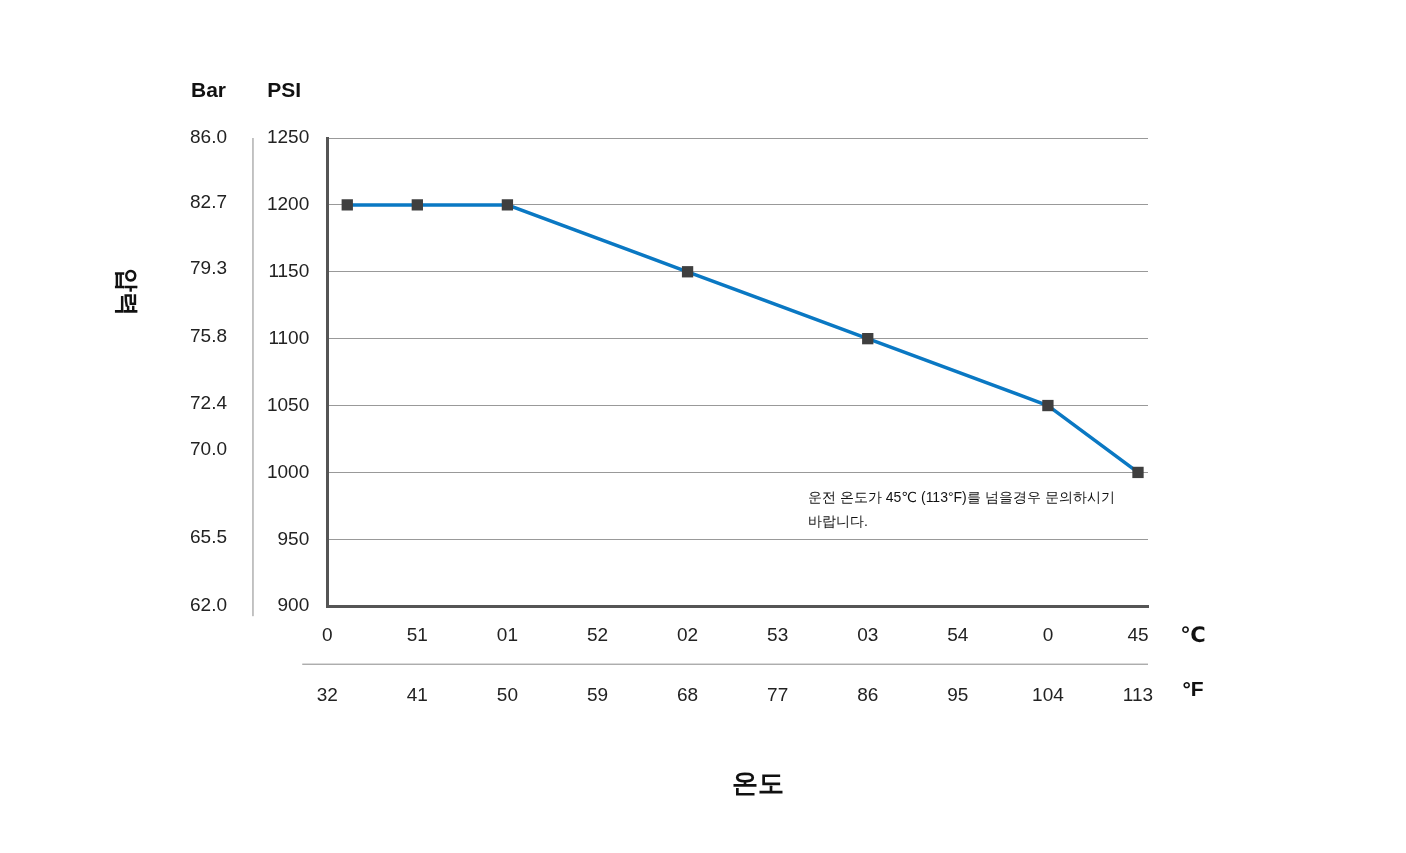 The width and height of the screenshot is (1406, 853). I want to click on text: 45, so click(1138, 635).